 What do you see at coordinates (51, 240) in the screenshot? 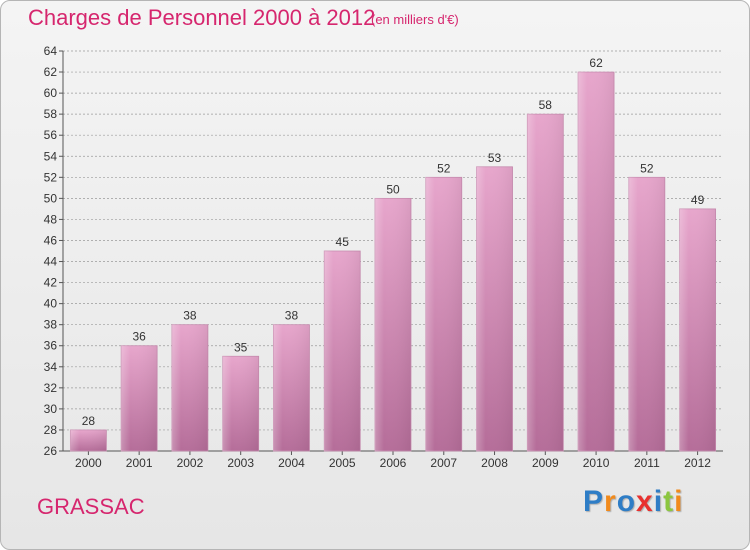
I see `y-tick-label: 46` at bounding box center [51, 240].